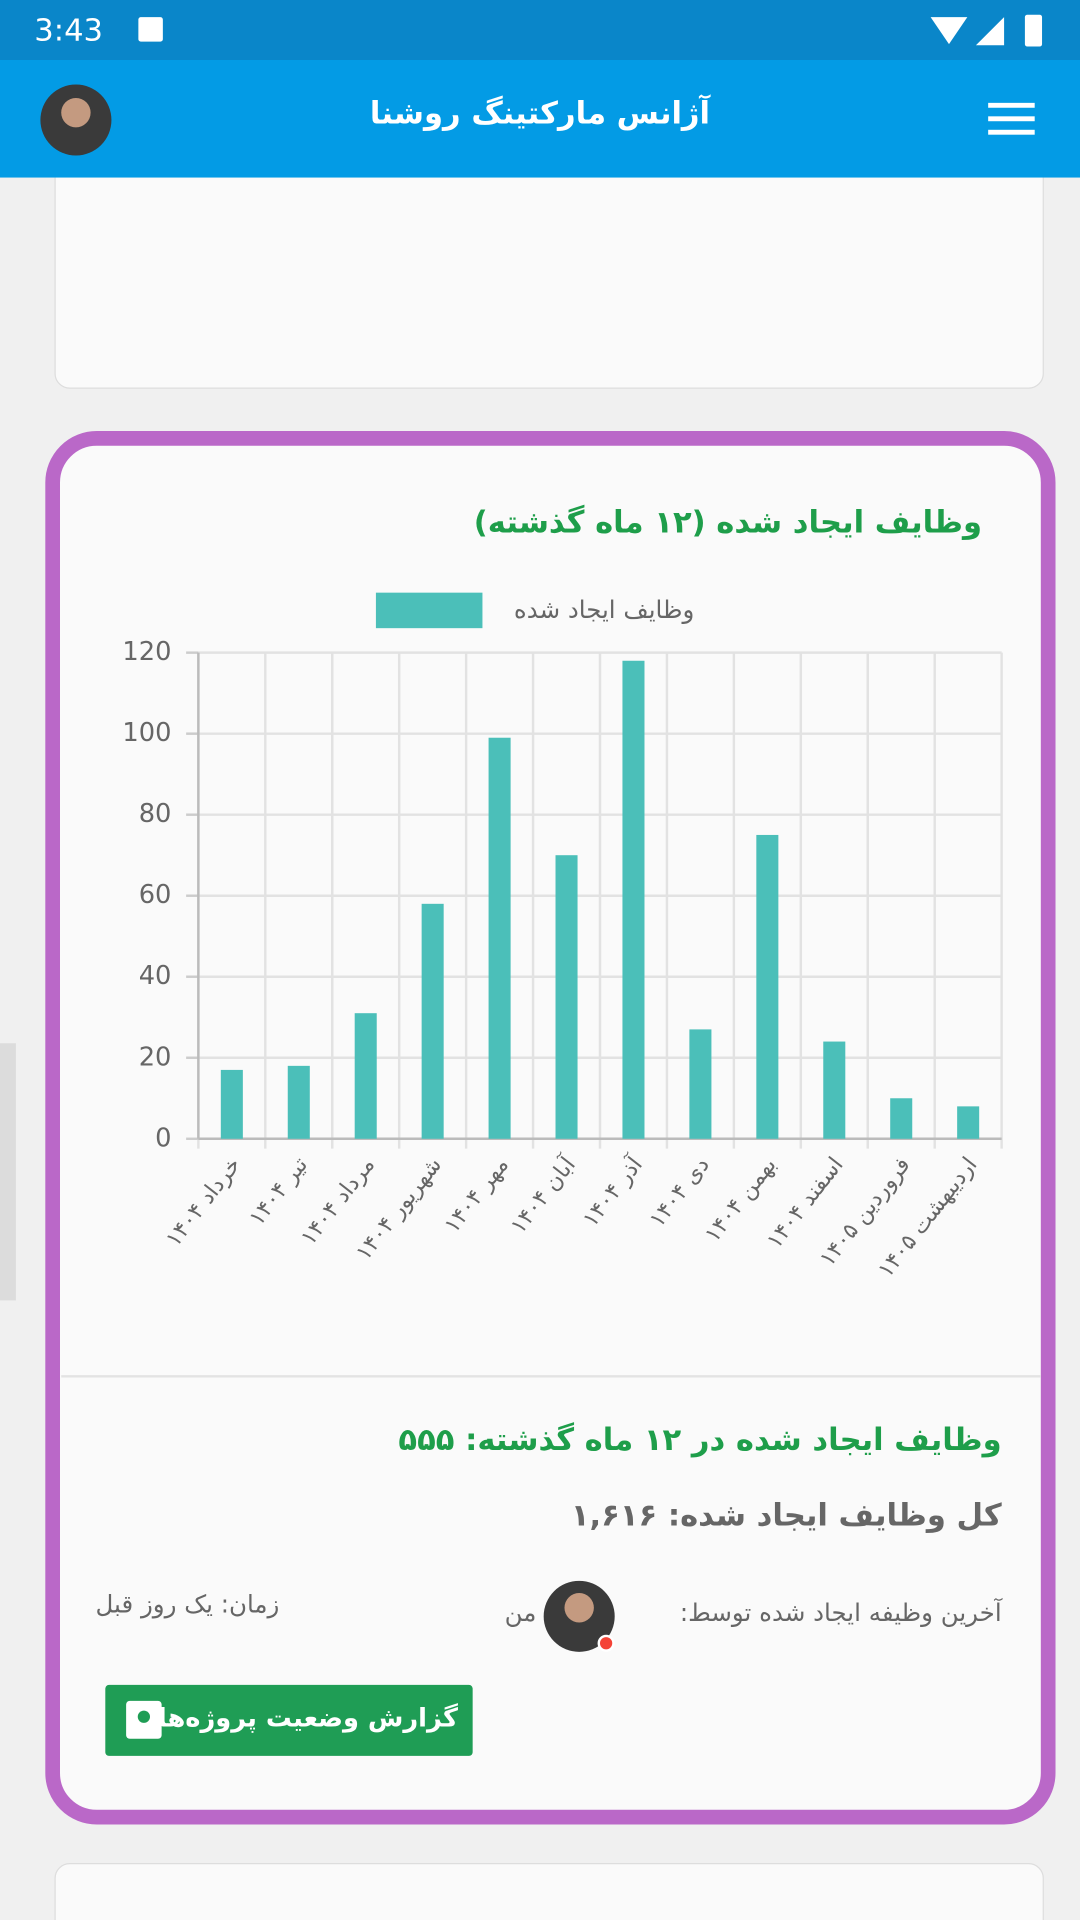  What do you see at coordinates (429, 610) in the screenshot?
I see `legend-swatch` at bounding box center [429, 610].